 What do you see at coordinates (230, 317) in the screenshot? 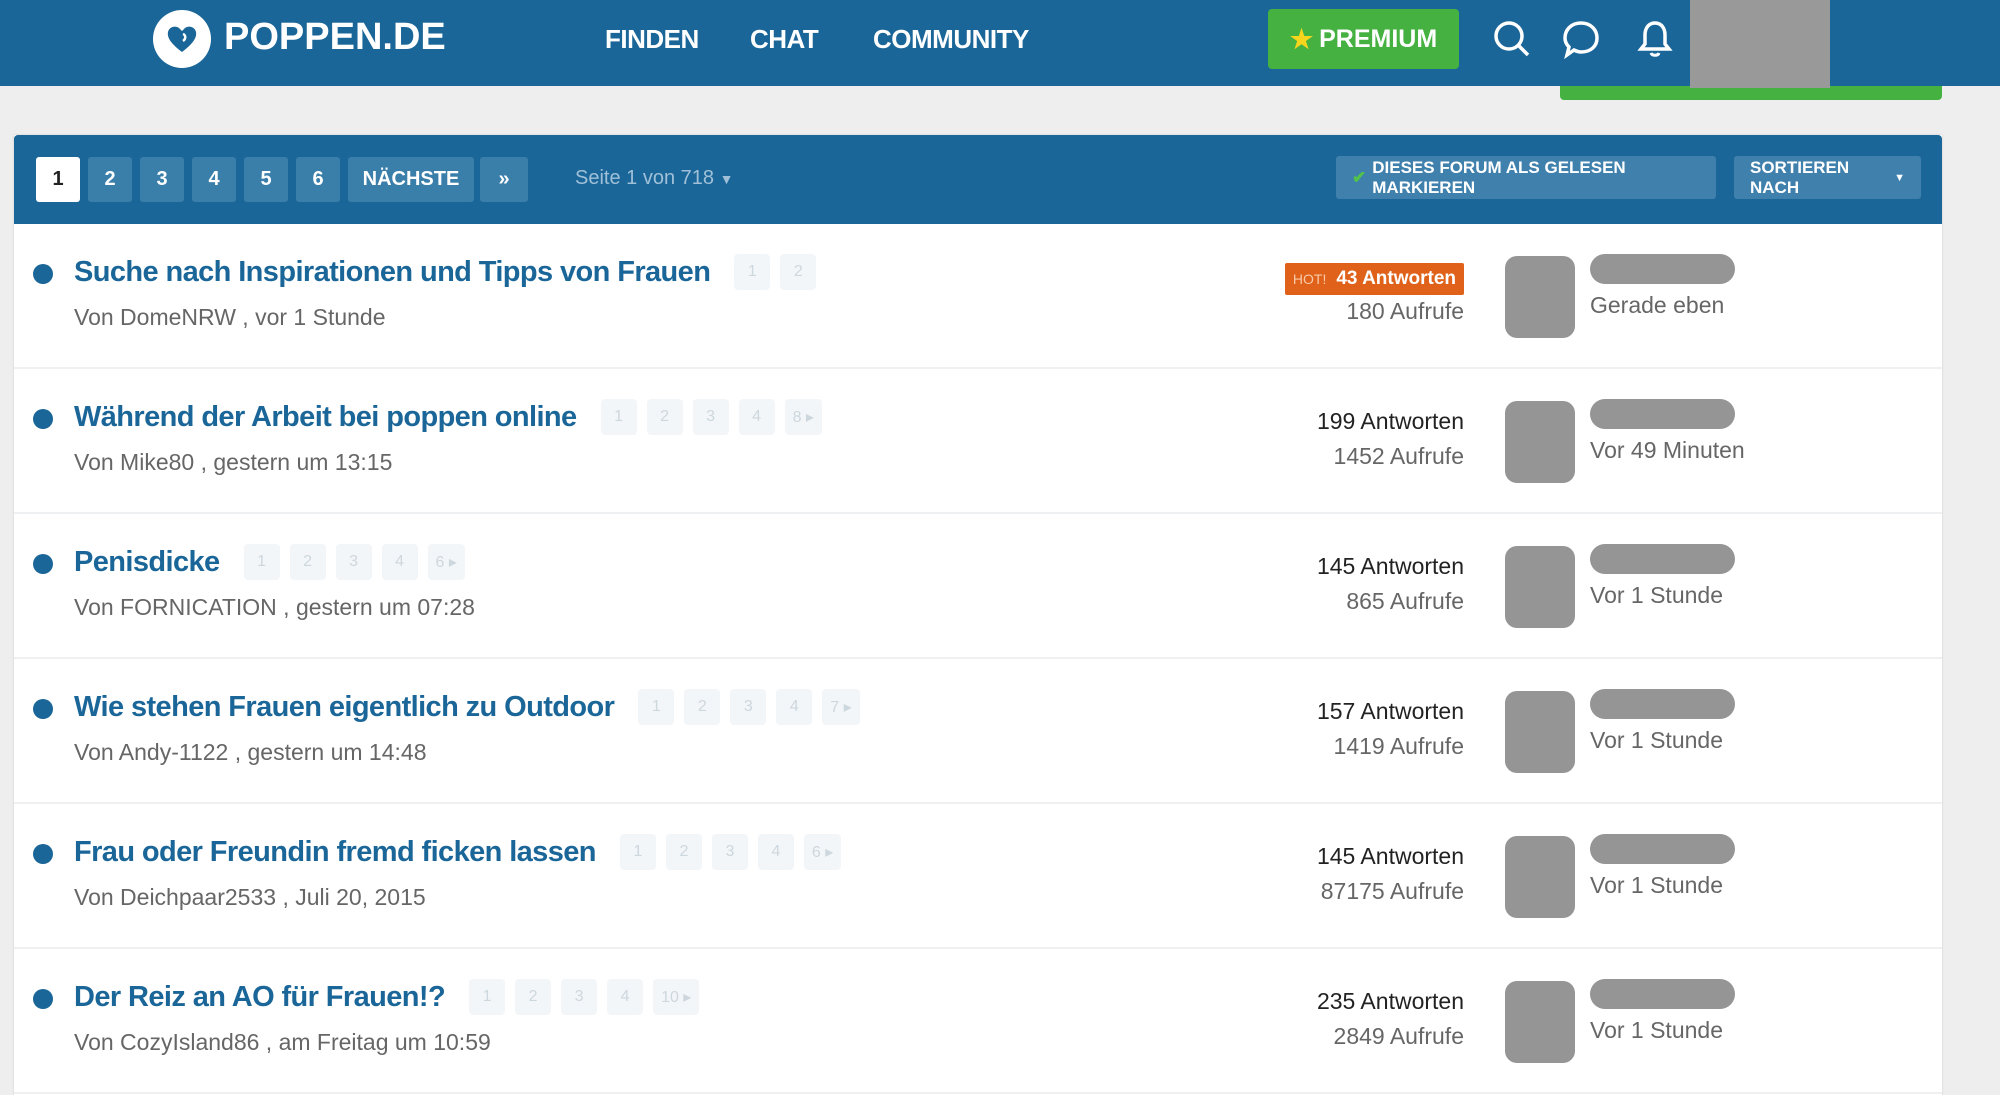
I see `thread-meta: Von DomeNRW , vor 1 Stunde` at bounding box center [230, 317].